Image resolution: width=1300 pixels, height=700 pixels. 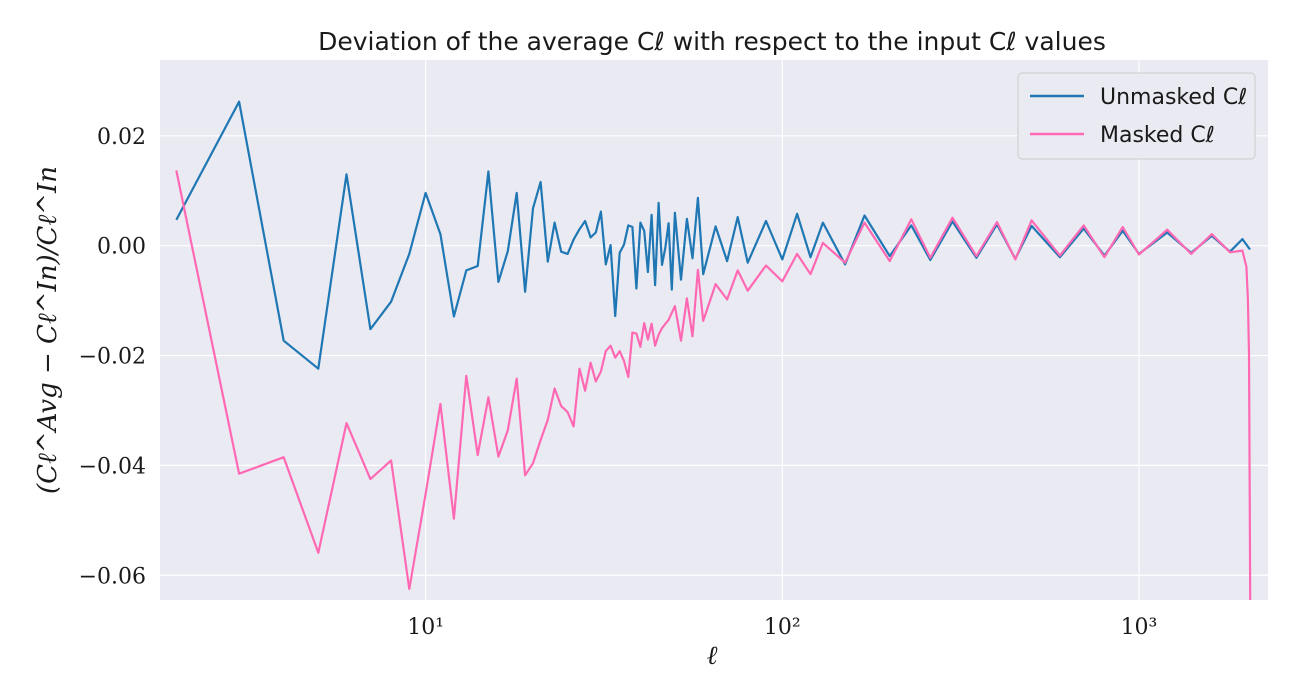 I want to click on x-tick-label: 10¹, so click(x=425, y=627).